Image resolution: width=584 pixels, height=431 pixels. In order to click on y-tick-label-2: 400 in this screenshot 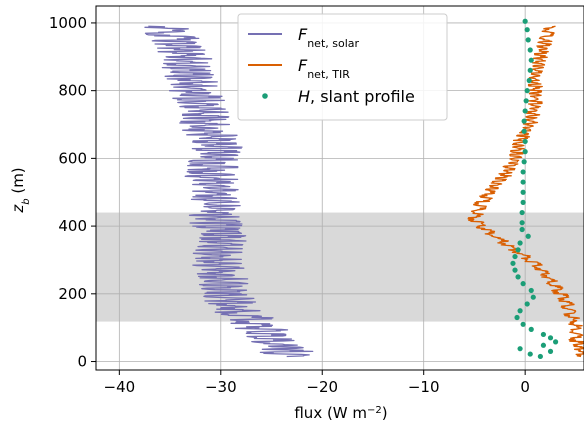, I will do `click(72, 226)`.